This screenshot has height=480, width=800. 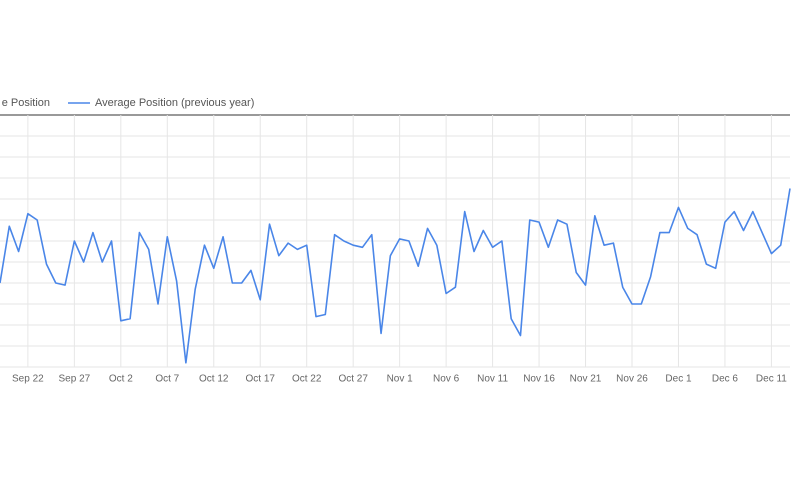 I want to click on x-tick-label: Nov 21, so click(x=586, y=379).